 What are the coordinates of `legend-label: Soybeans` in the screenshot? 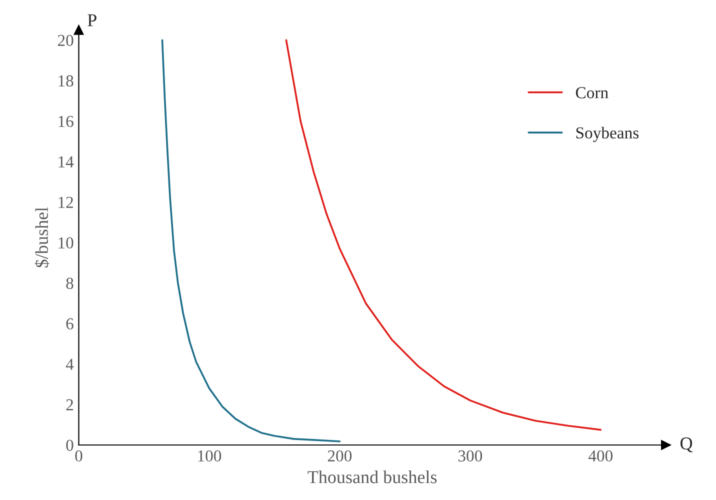 It's located at (607, 134).